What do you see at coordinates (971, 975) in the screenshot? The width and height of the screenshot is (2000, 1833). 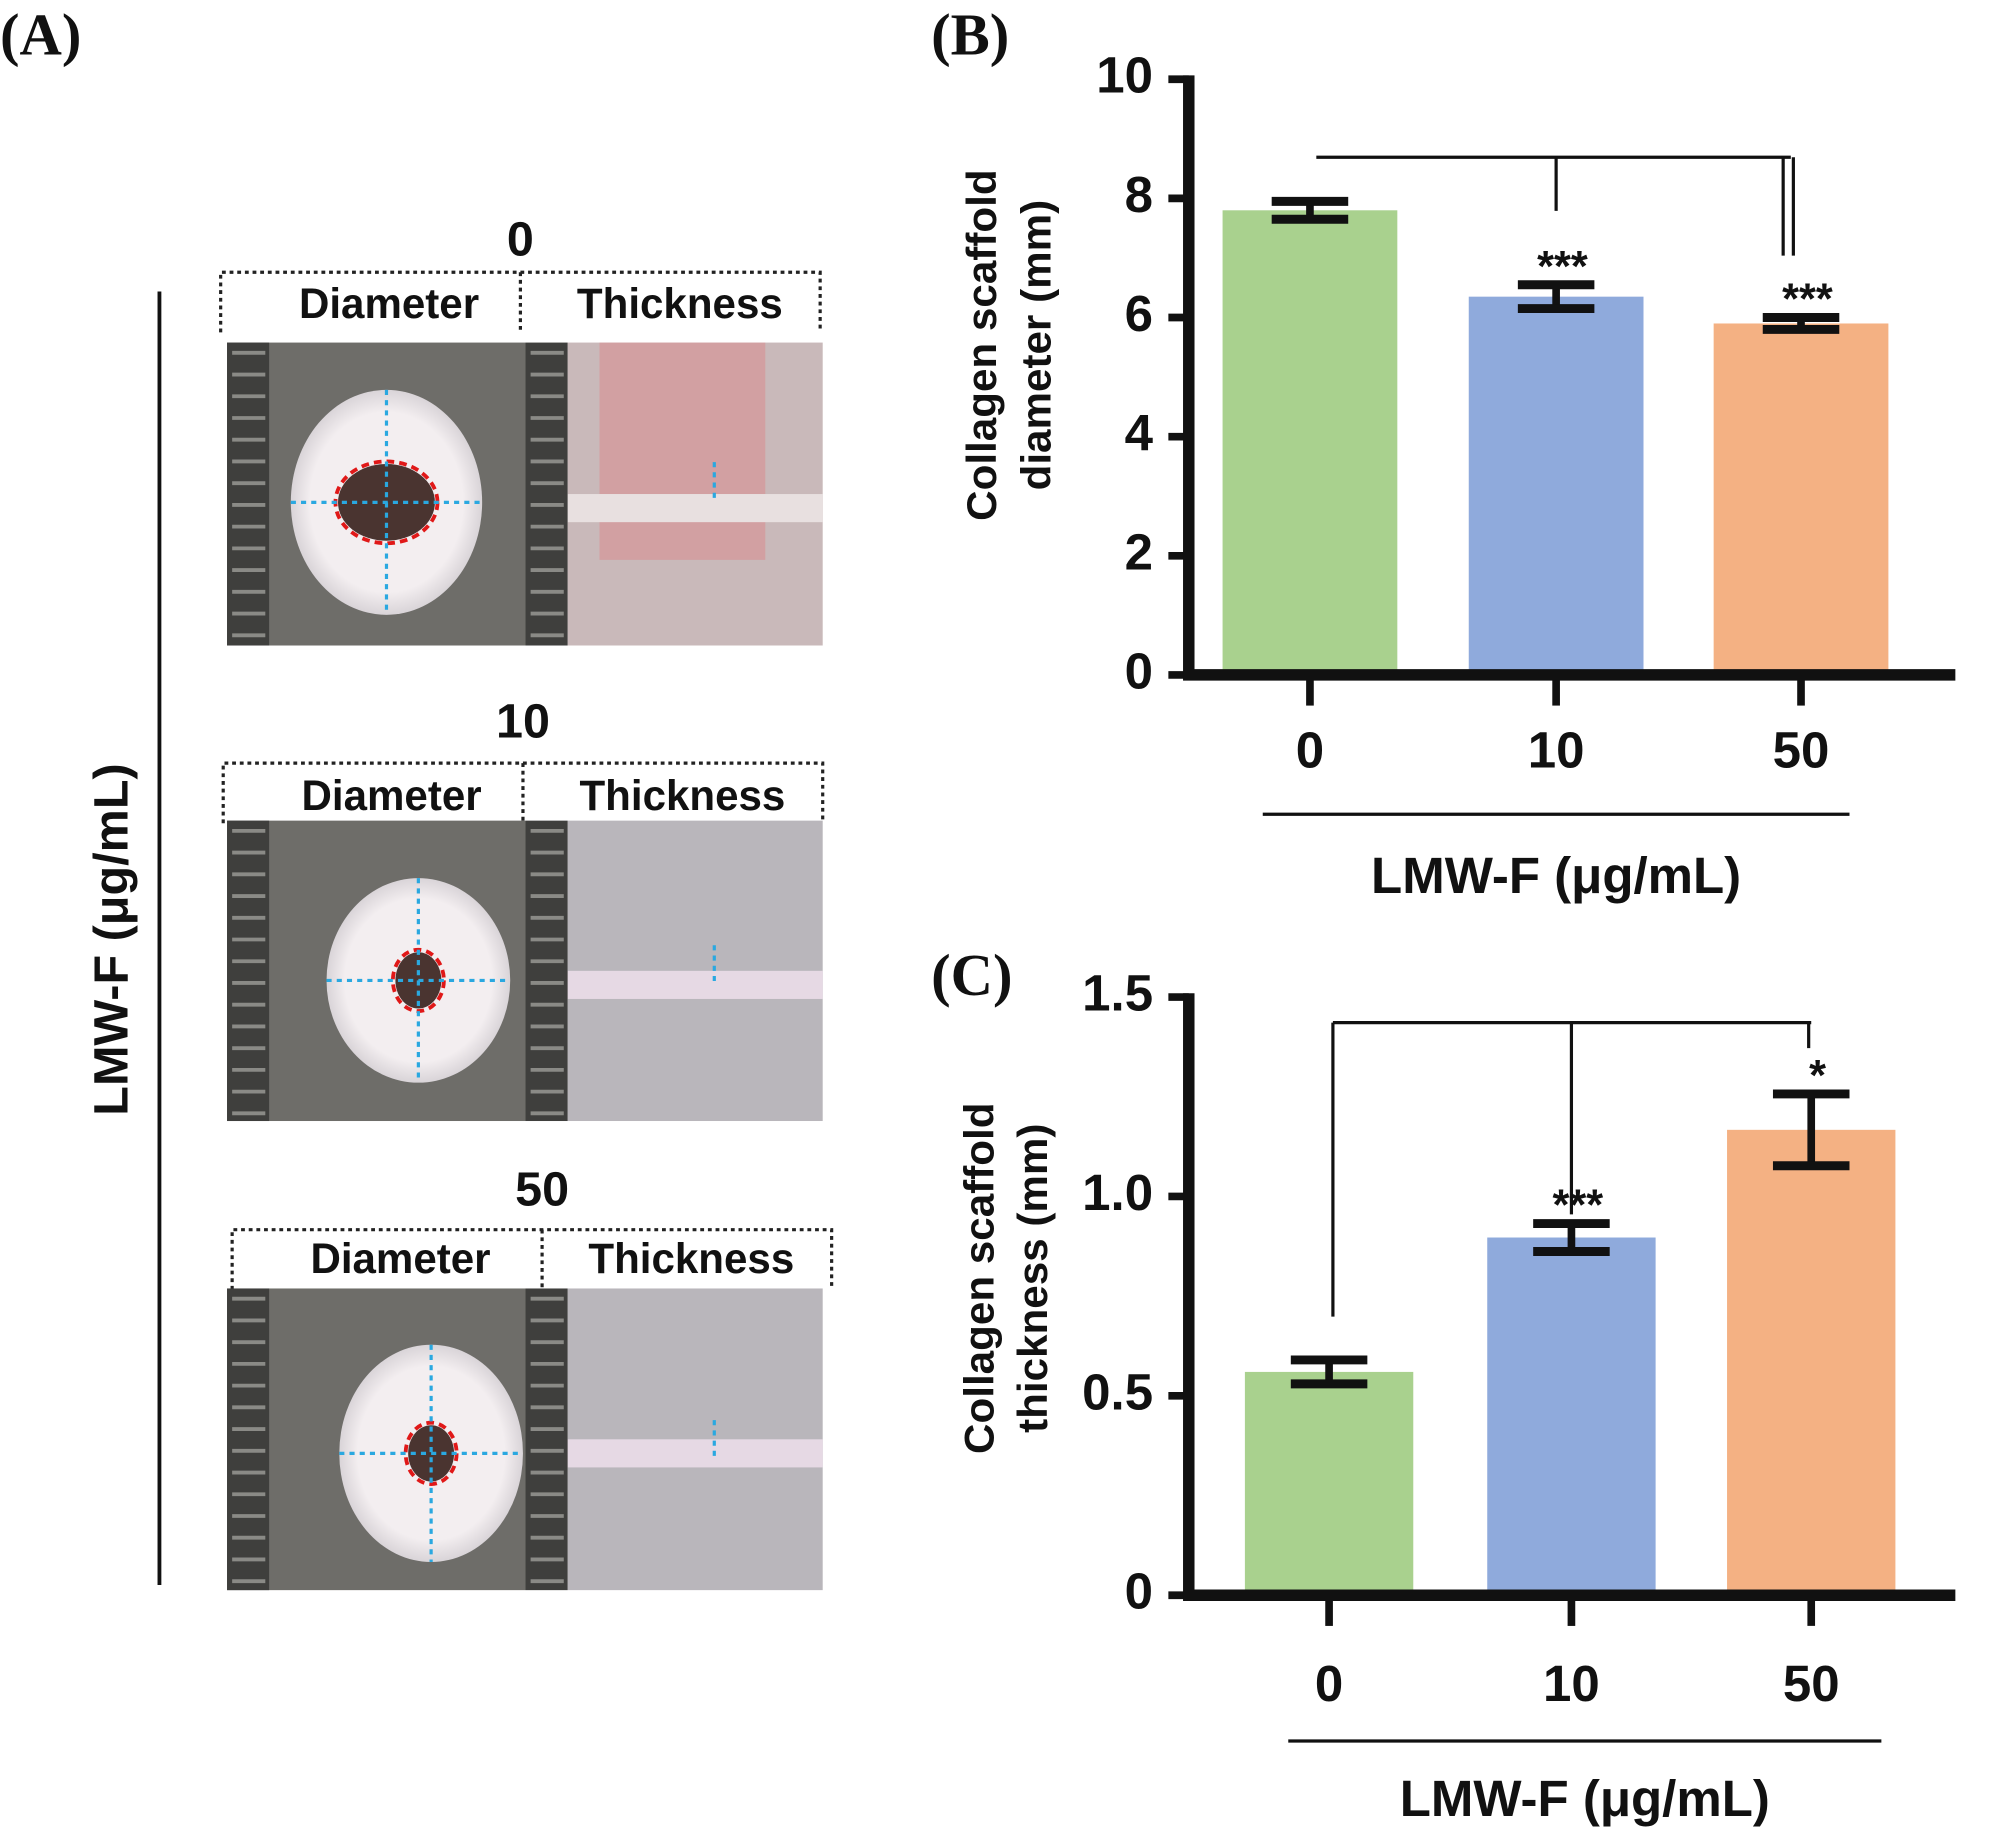 I see `panel-label: (C)` at bounding box center [971, 975].